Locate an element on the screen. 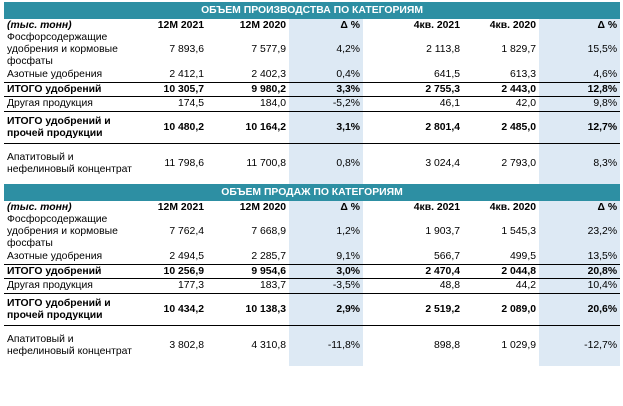 The image size is (623, 406). sales-title-row: ОБЪЕМ ПРОДАЖ ПО КАТЕГОРИЯМ is located at coordinates (312, 192).